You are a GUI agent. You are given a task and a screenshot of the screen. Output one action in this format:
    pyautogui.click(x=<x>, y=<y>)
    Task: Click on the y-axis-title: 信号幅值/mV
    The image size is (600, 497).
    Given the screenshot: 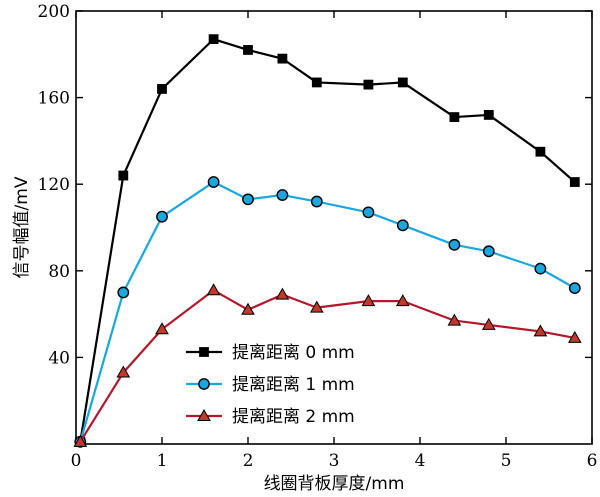 What is the action you would take?
    pyautogui.click(x=22, y=227)
    